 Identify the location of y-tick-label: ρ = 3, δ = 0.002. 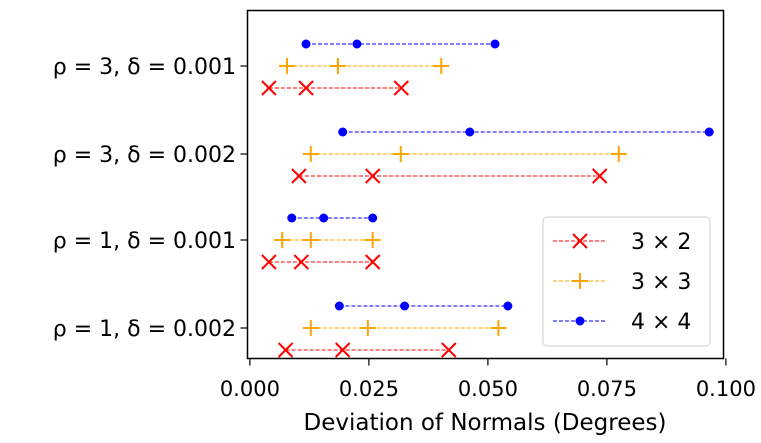
(144, 155).